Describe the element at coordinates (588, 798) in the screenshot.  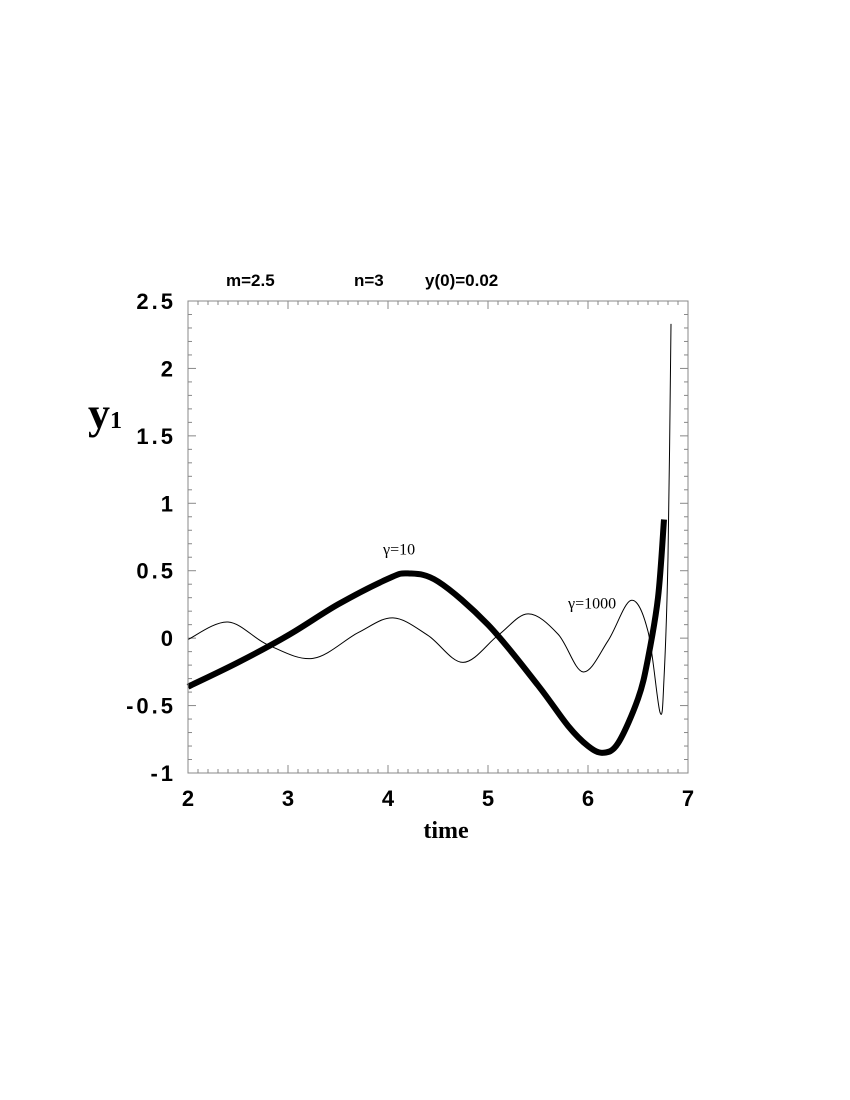
I see `x-tick-label: 6` at that location.